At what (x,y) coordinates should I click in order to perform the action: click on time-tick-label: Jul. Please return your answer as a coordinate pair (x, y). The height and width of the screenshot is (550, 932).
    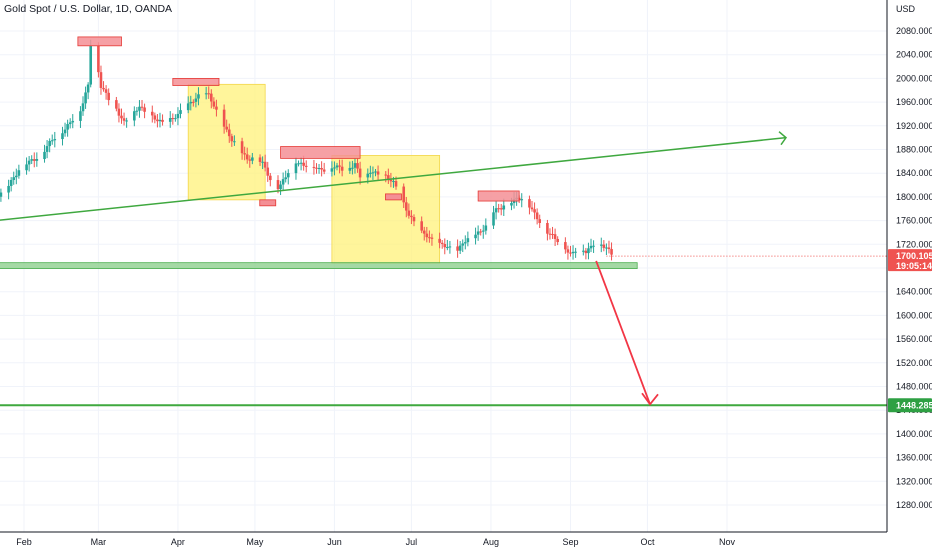
    Looking at the image, I should click on (412, 542).